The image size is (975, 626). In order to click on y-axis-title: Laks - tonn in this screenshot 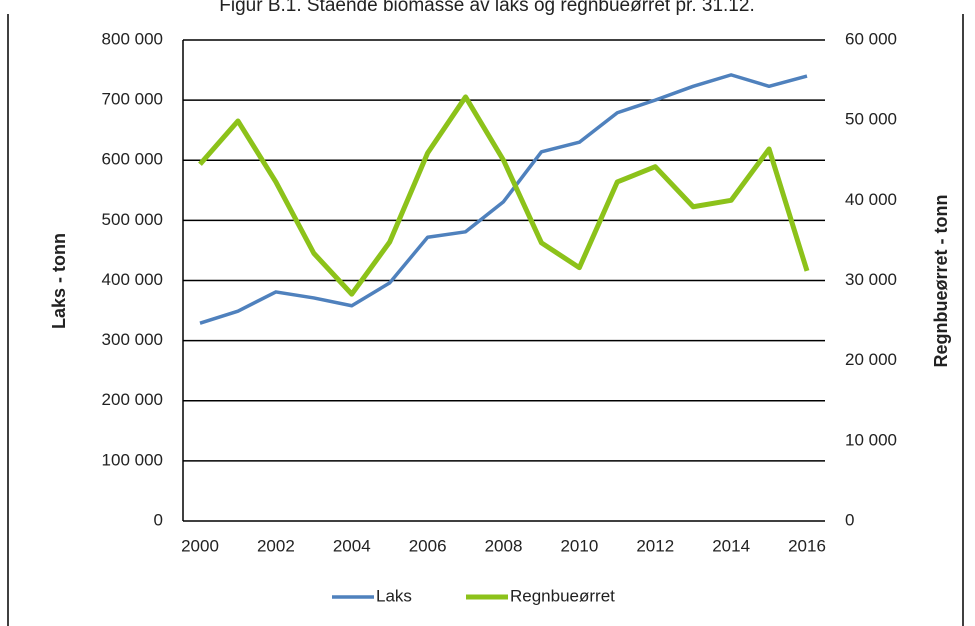, I will do `click(59, 281)`.